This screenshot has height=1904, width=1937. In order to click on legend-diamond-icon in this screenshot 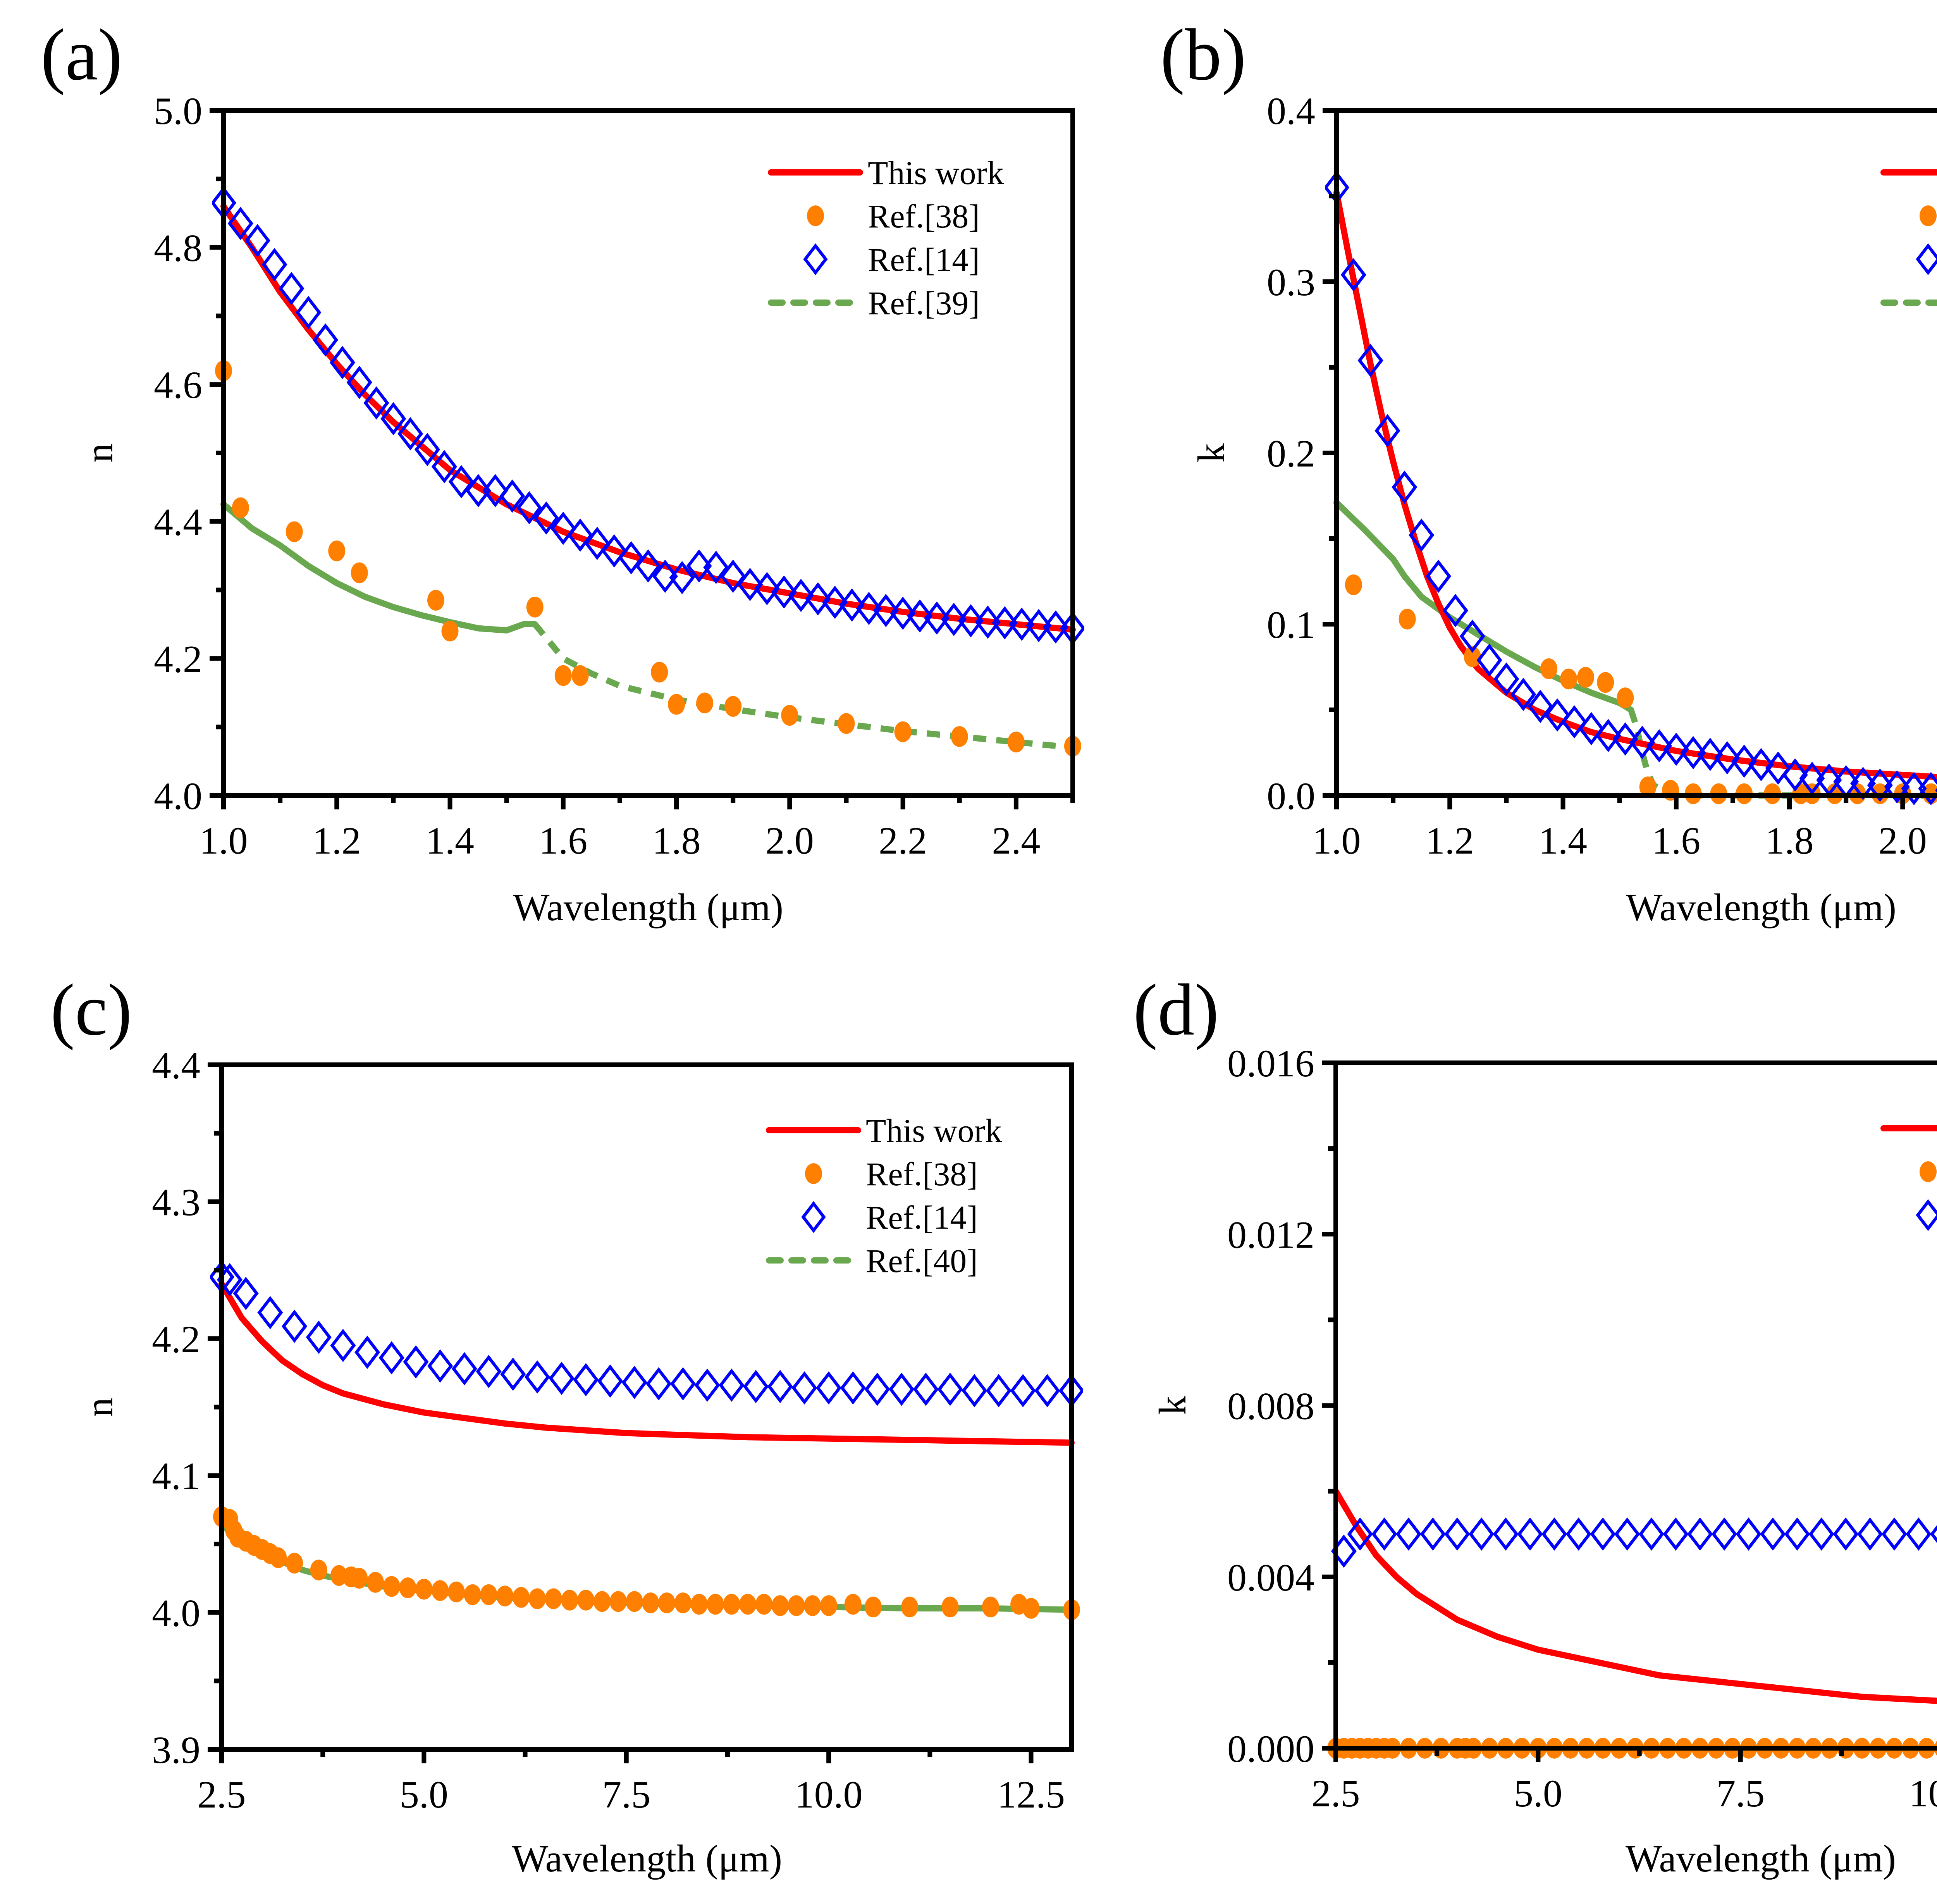, I will do `click(816, 259)`.